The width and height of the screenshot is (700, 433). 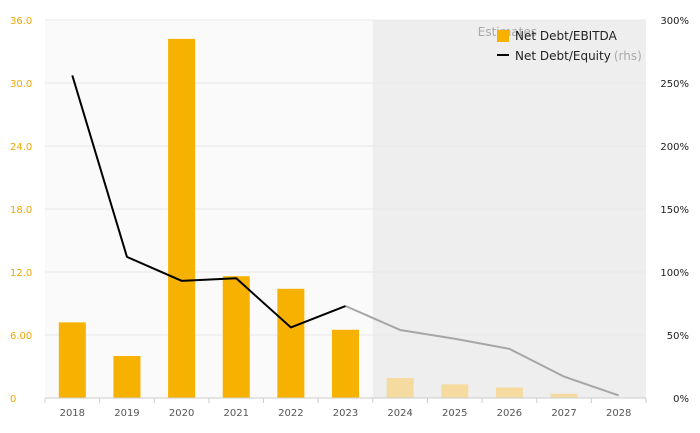 I want to click on y-axis-right: 0% 50% 100% 150% 200% 250% 300%, so click(x=674, y=210).